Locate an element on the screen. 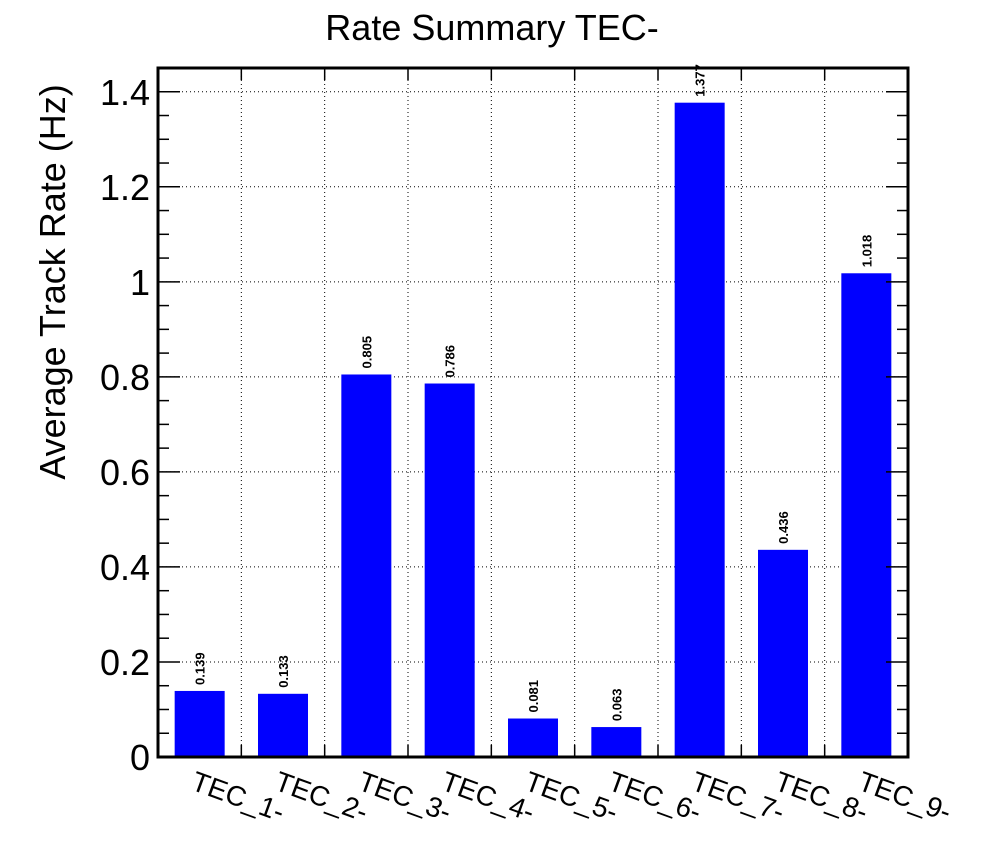 This screenshot has width=984, height=841. y-tick-label: 0 is located at coordinates (140, 757).